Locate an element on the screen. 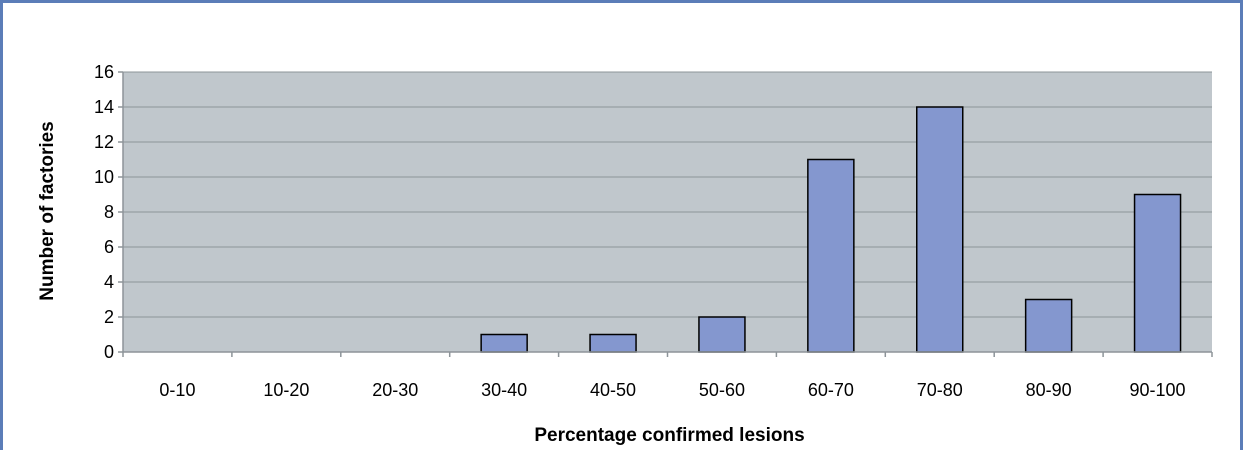 The width and height of the screenshot is (1243, 450). y-axis-ticks: 0 2 4 6 8 10 12 14 16 is located at coordinates (108, 212).